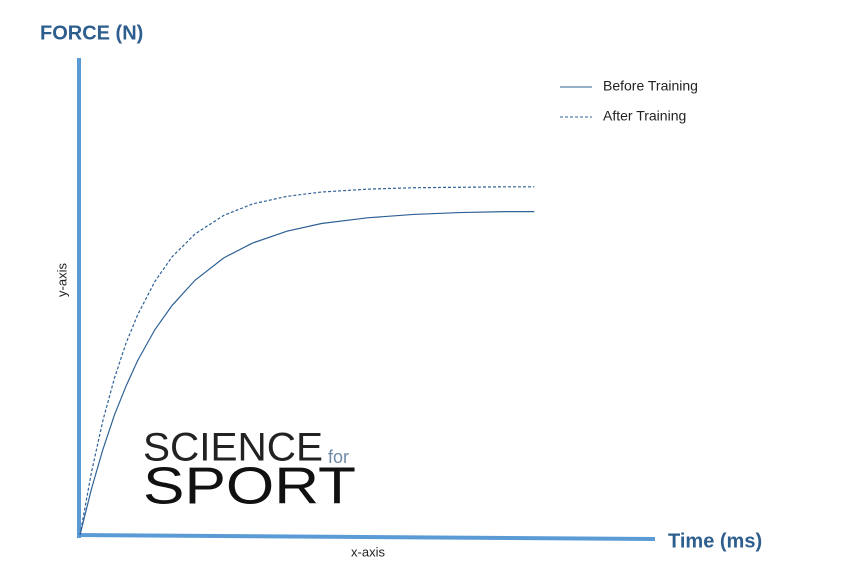  What do you see at coordinates (368, 551) in the screenshot?
I see `x-axis-text: x-axis` at bounding box center [368, 551].